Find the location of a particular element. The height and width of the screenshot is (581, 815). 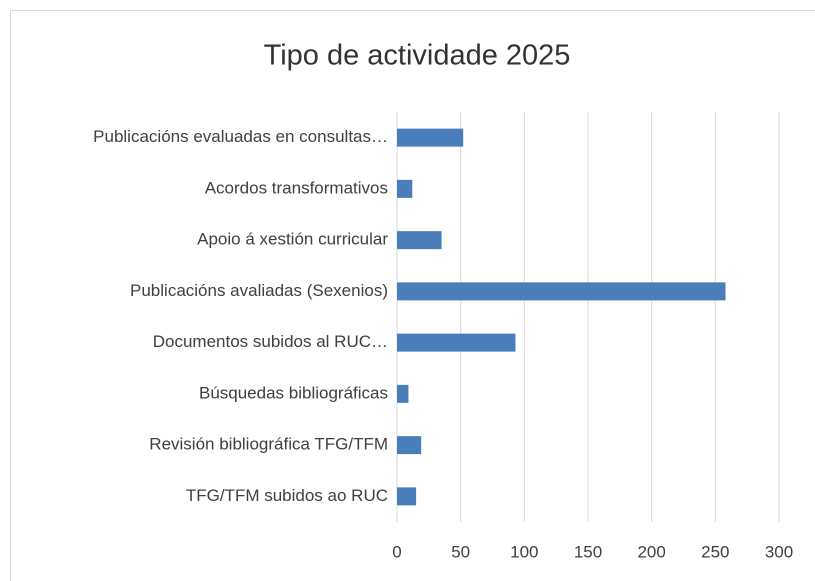

y-tick-label: Apoio á xestión curricular is located at coordinates (292, 239).